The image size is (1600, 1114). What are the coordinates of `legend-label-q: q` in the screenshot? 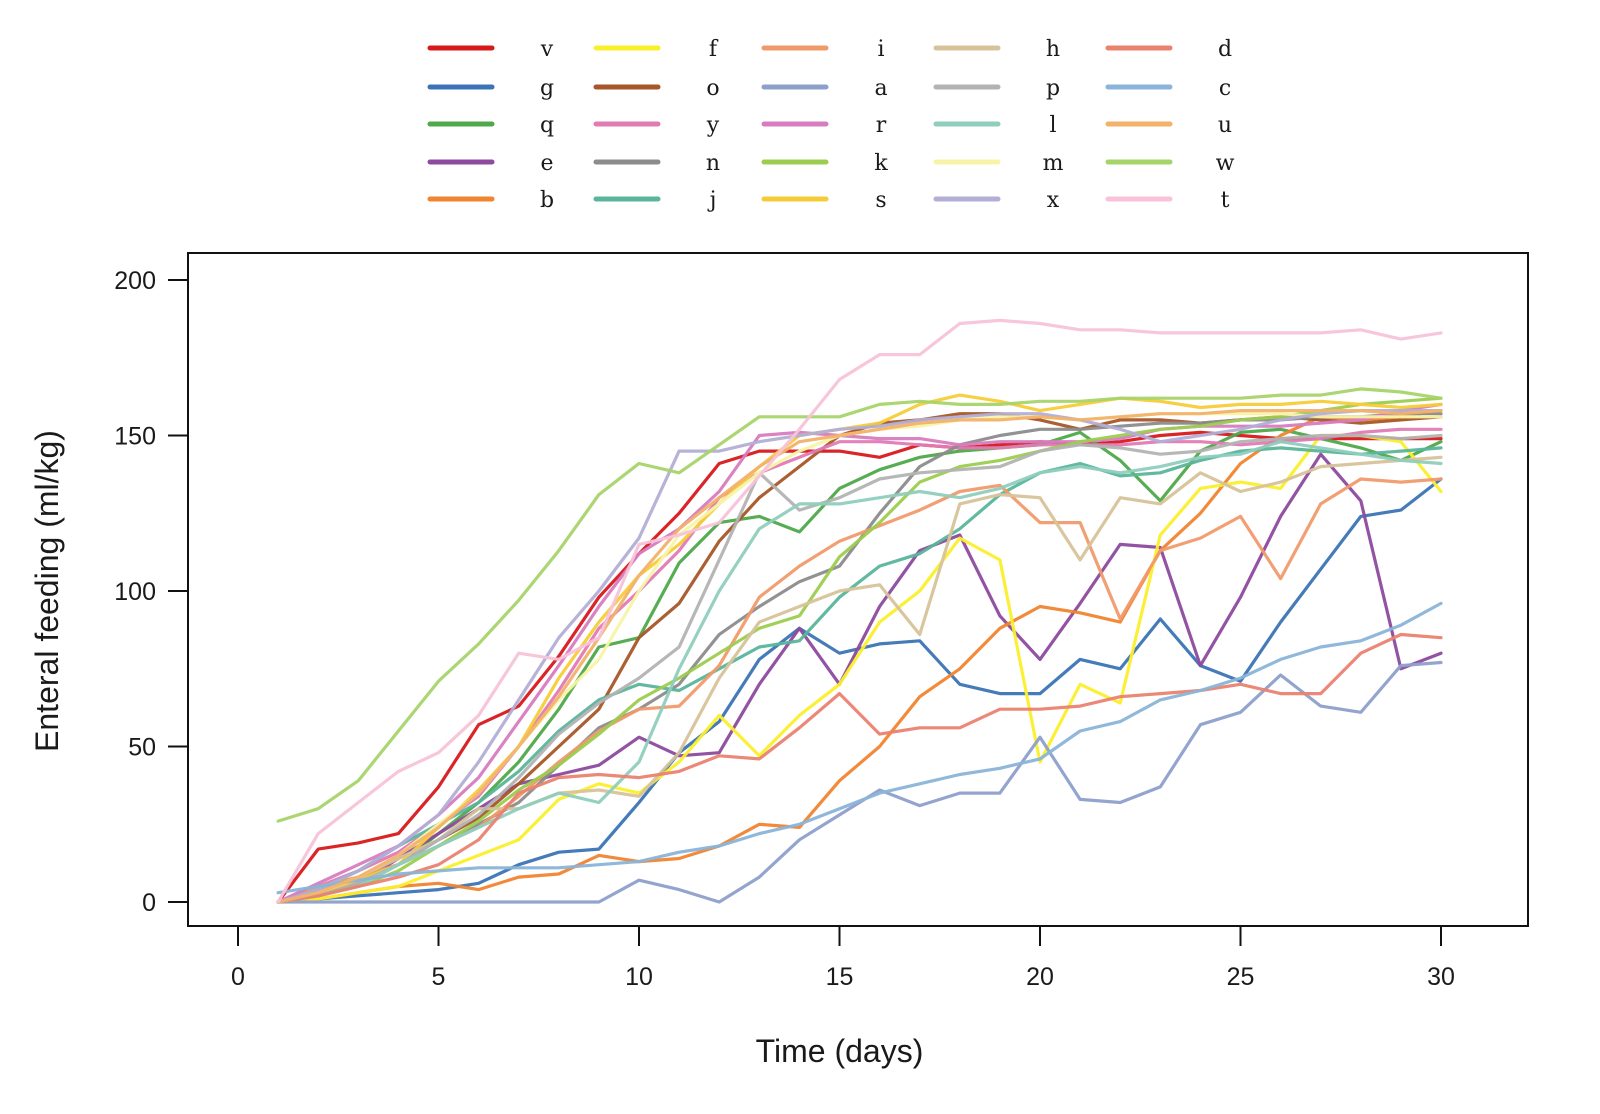 It's located at (547, 125).